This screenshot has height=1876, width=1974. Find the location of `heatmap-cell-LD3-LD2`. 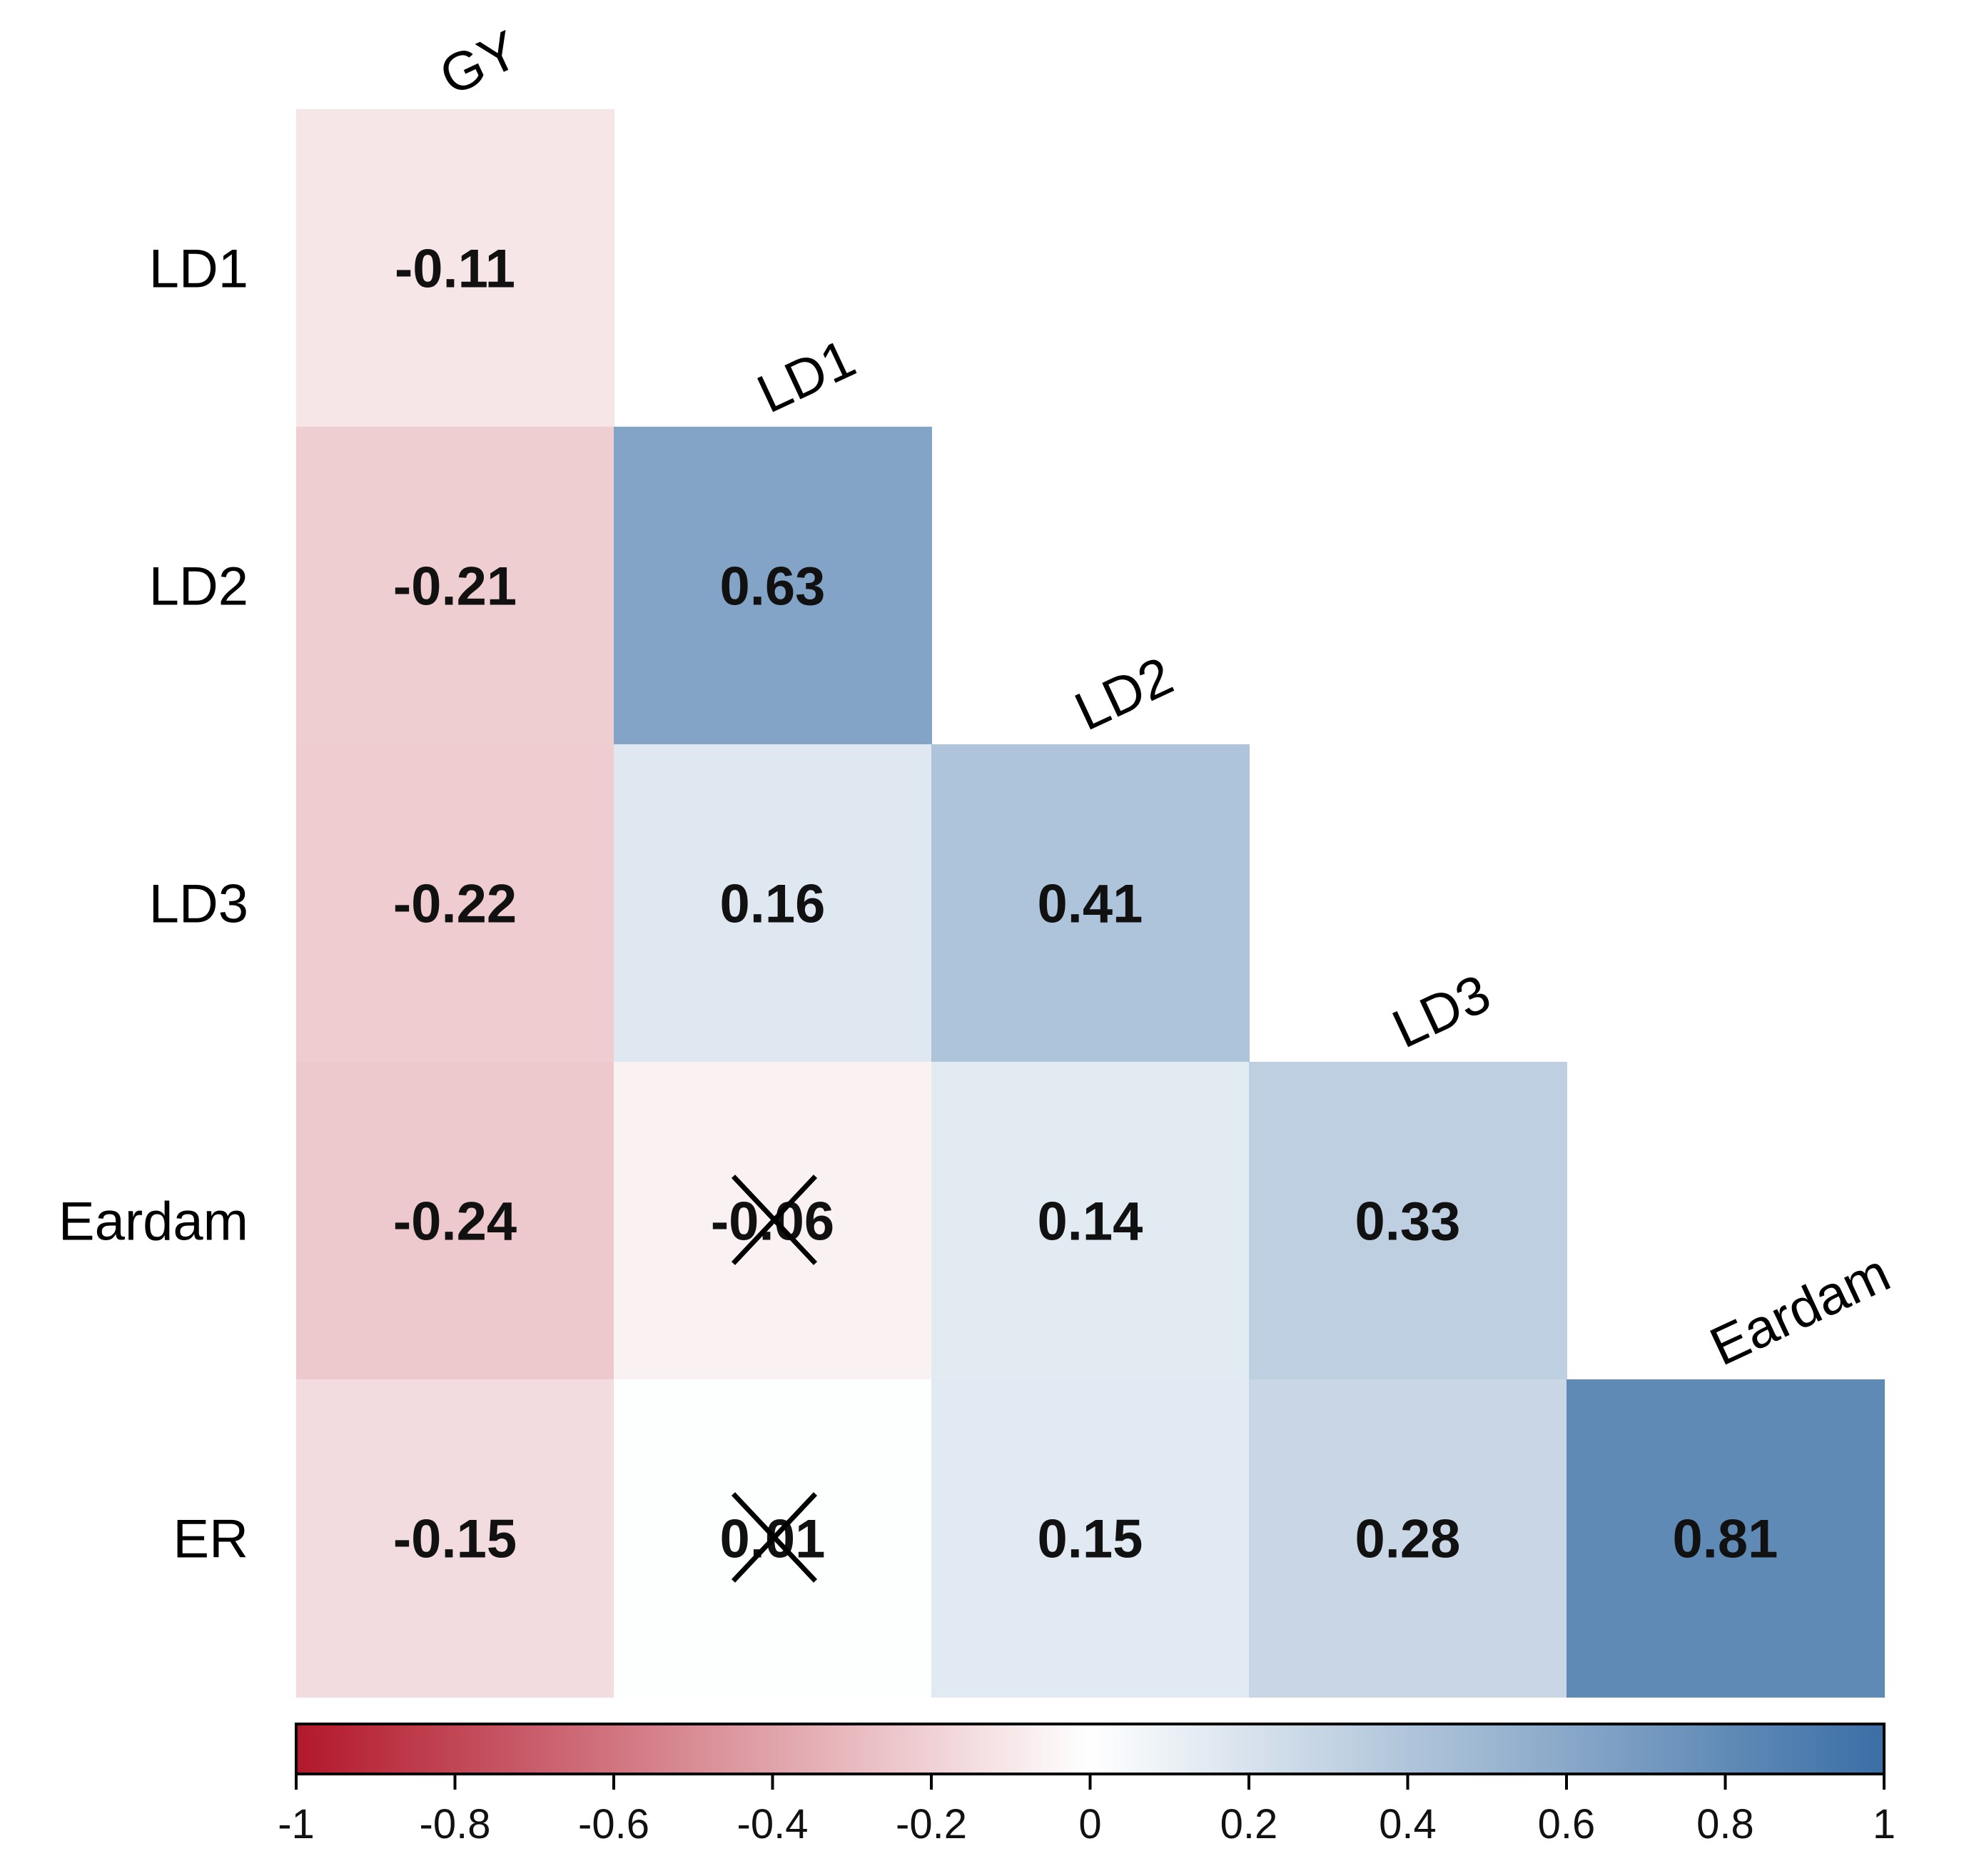

heatmap-cell-LD3-LD2 is located at coordinates (1090, 903).